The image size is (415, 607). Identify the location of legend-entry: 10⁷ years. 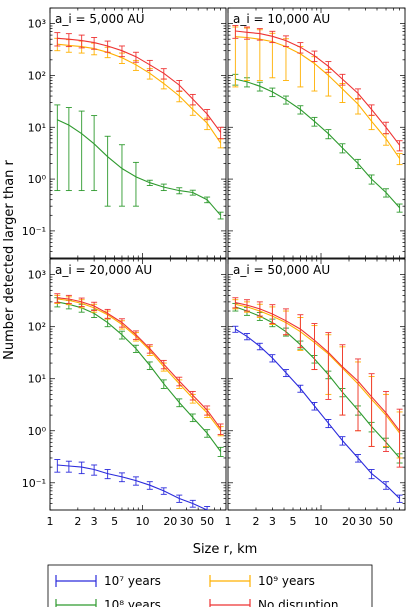
(108, 581).